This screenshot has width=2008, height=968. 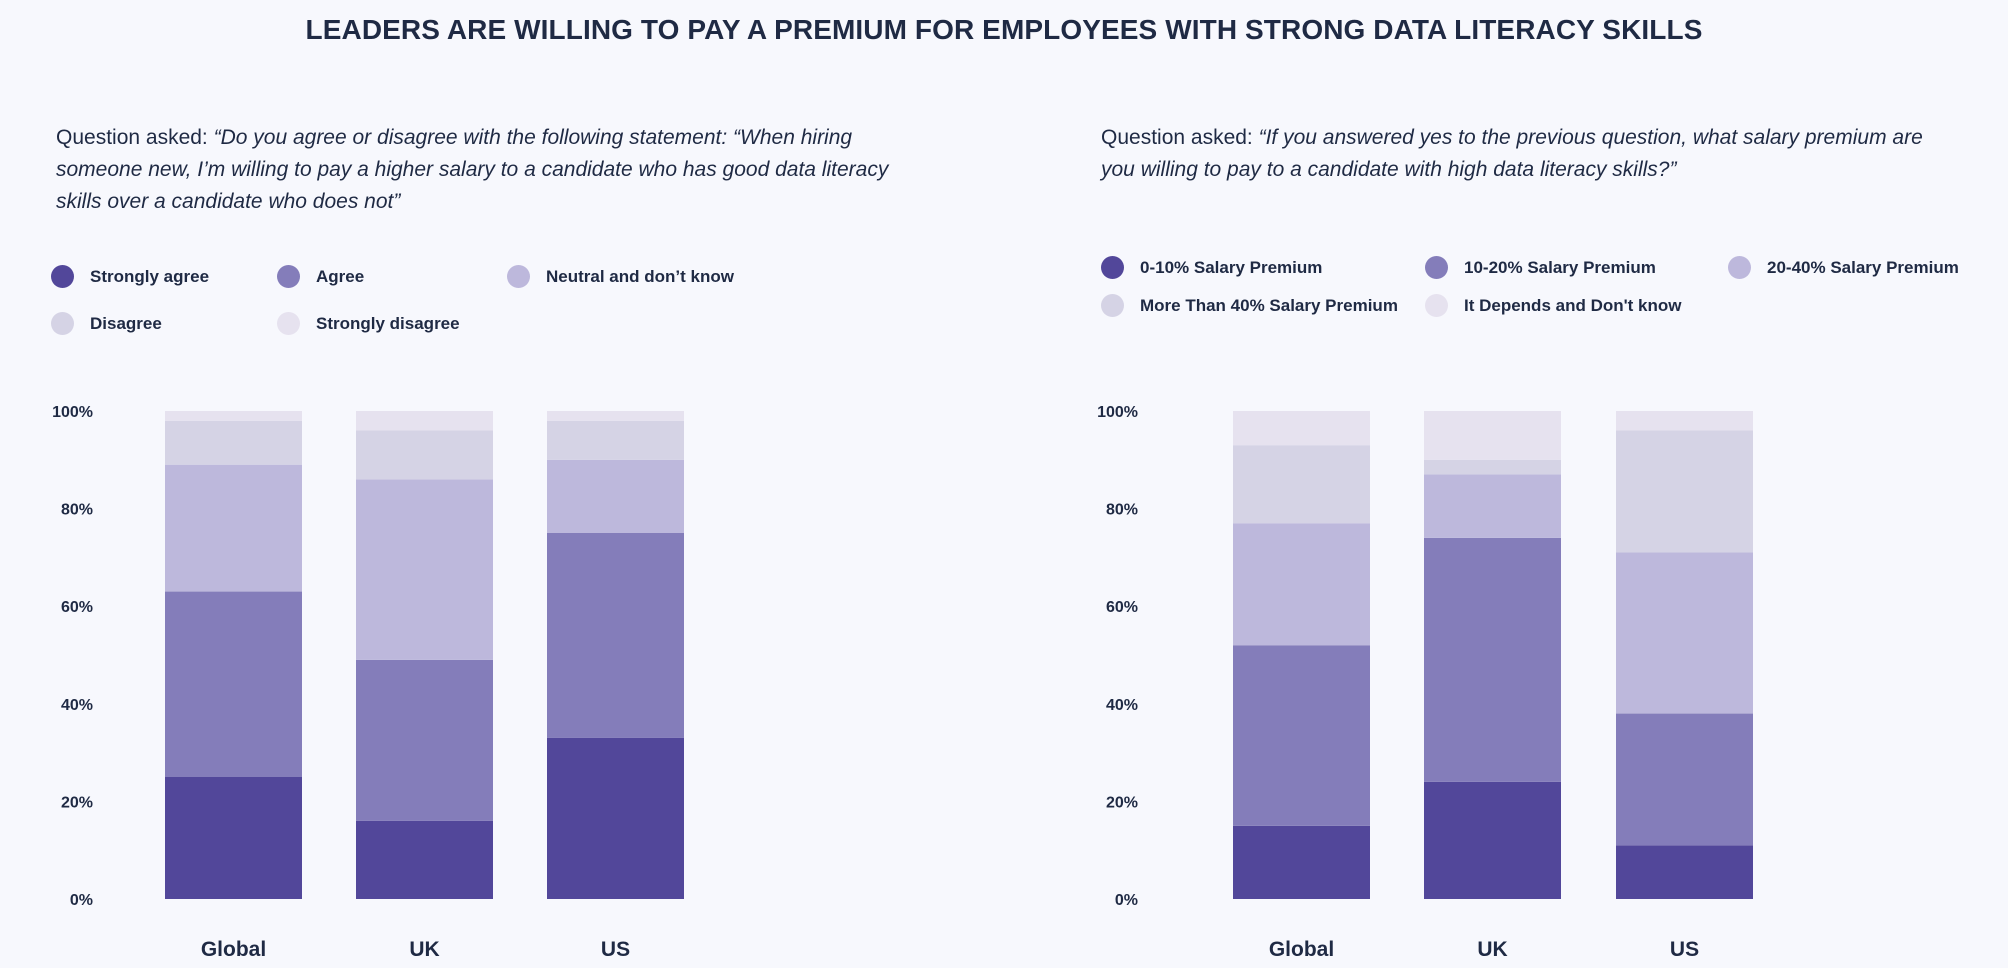 What do you see at coordinates (233, 528) in the screenshot?
I see `bar-segment-global-neutral-and-don-t-know` at bounding box center [233, 528].